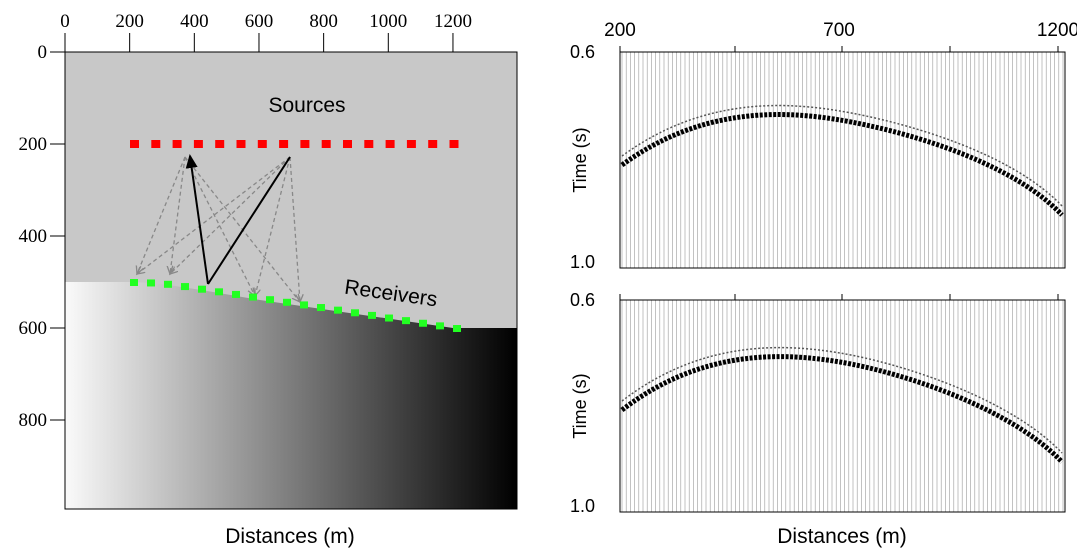 This screenshot has width=1077, height=551. What do you see at coordinates (323, 21) in the screenshot?
I see `x-tick-label: 800` at bounding box center [323, 21].